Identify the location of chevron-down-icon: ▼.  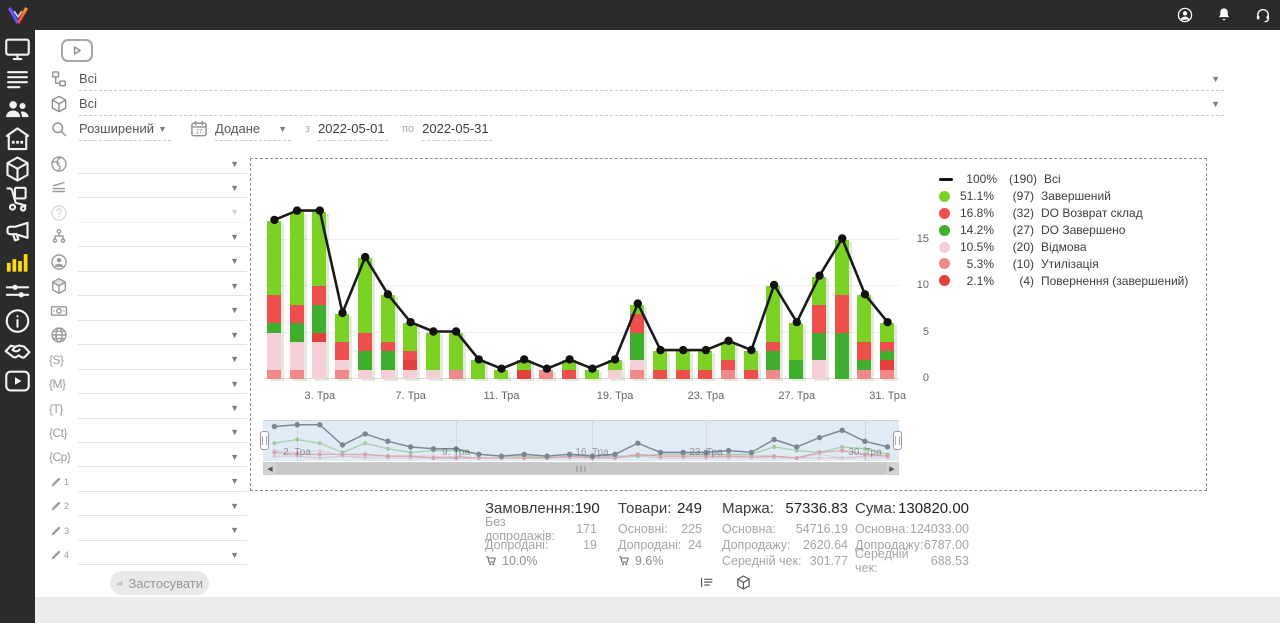
(234, 456).